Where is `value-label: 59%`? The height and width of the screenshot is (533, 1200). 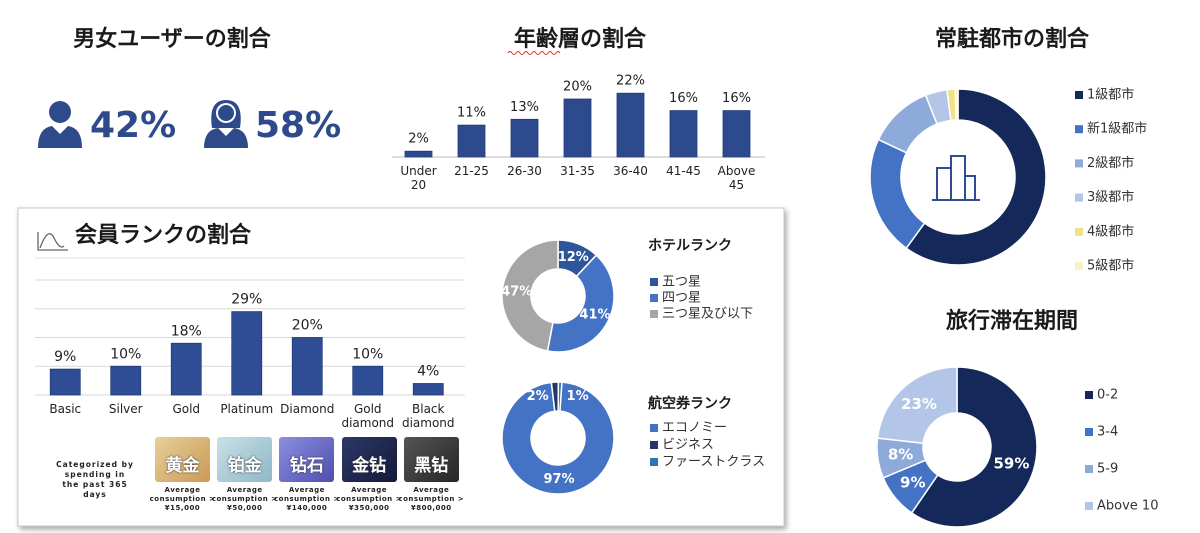 value-label: 59% is located at coordinates (1011, 463).